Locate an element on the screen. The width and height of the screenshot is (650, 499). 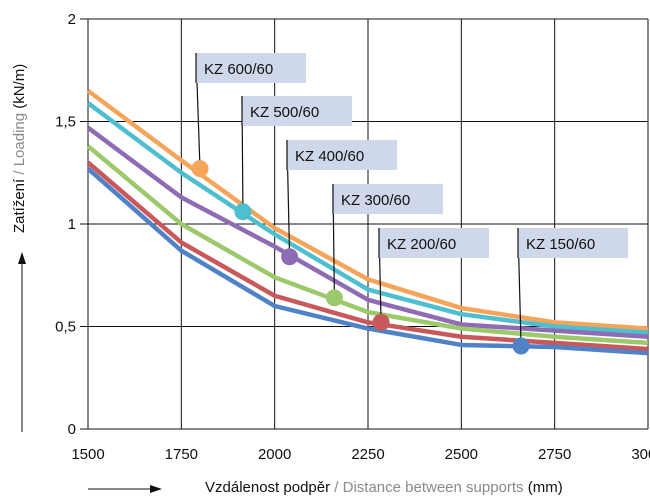
x-tick-label: 1750 is located at coordinates (181, 454).